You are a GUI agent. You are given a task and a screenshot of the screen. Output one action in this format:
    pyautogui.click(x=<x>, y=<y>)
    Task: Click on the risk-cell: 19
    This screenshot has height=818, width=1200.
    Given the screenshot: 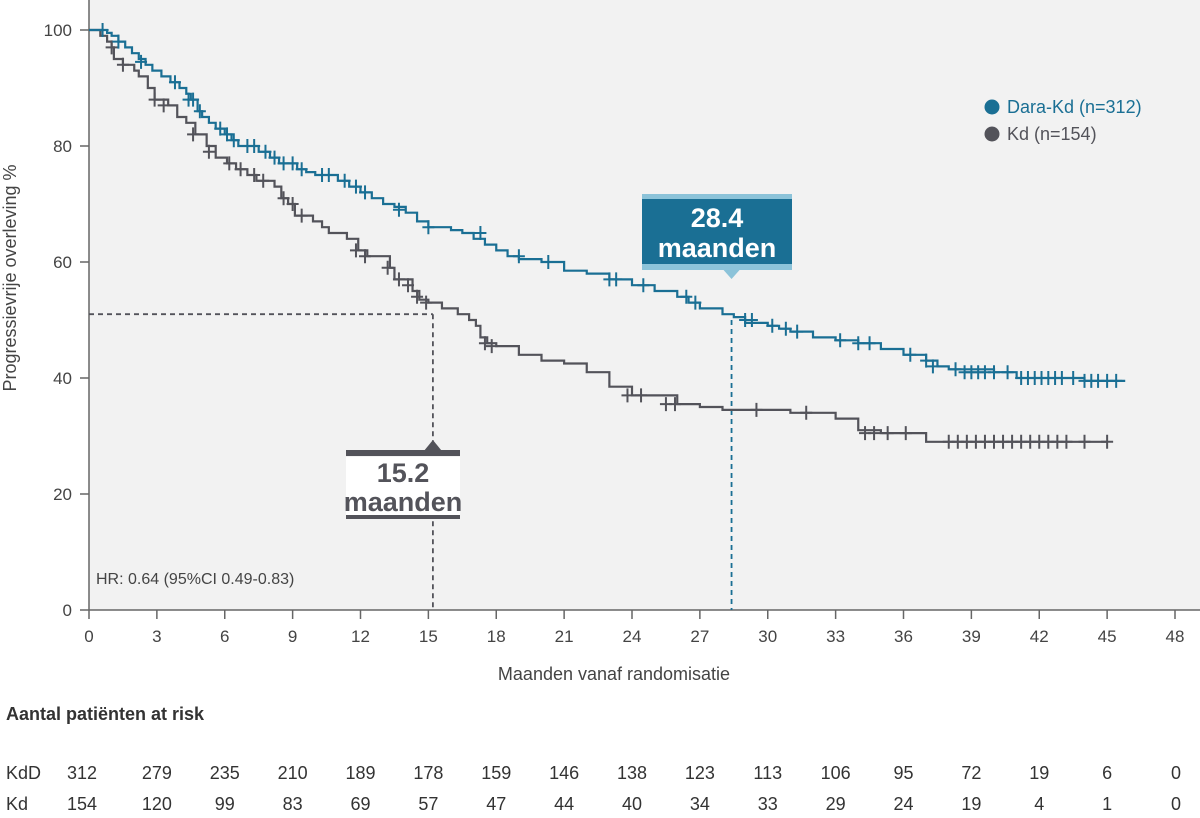 What is the action you would take?
    pyautogui.click(x=1039, y=773)
    